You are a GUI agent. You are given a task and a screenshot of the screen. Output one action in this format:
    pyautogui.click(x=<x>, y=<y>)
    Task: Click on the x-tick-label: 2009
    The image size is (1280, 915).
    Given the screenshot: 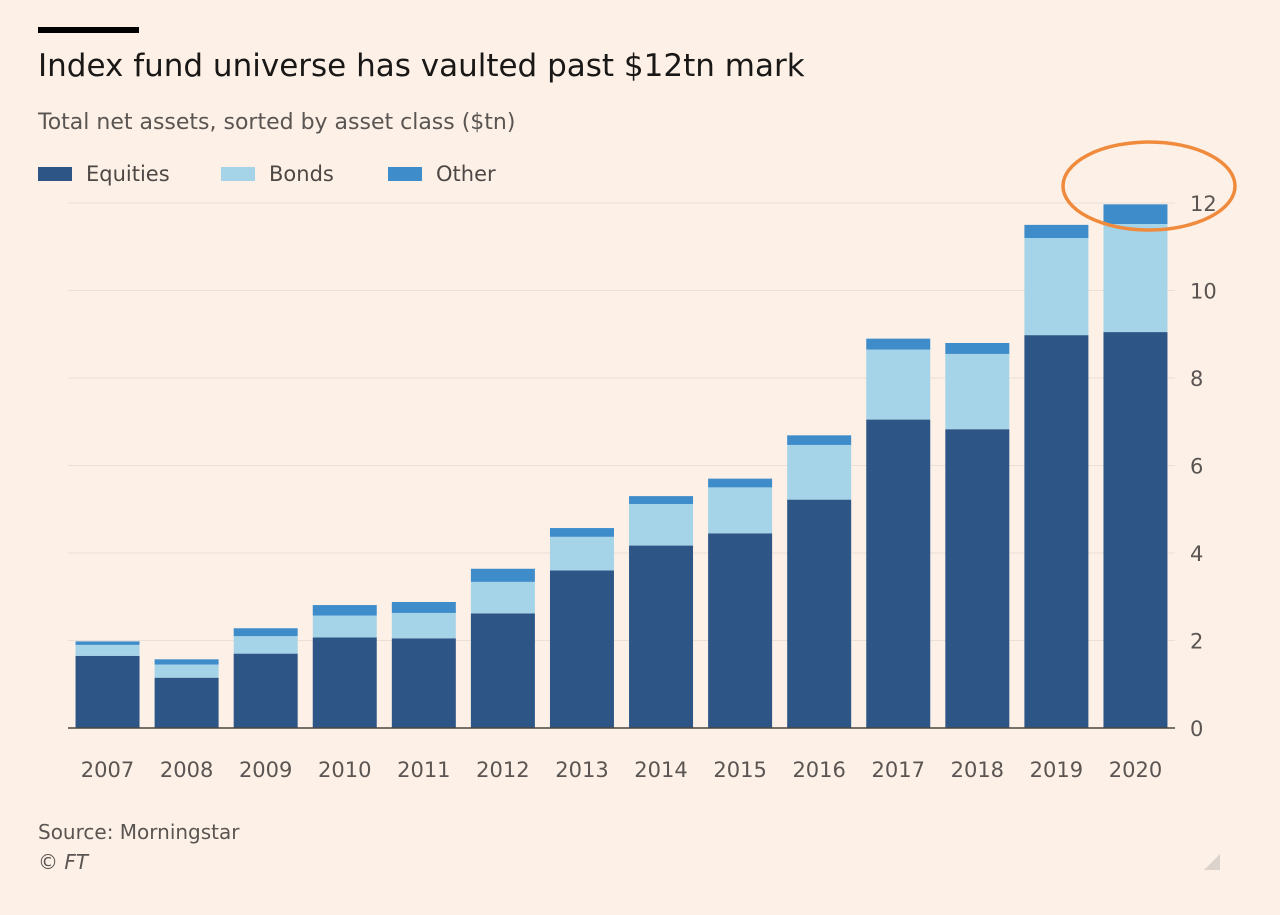 What is the action you would take?
    pyautogui.click(x=265, y=770)
    